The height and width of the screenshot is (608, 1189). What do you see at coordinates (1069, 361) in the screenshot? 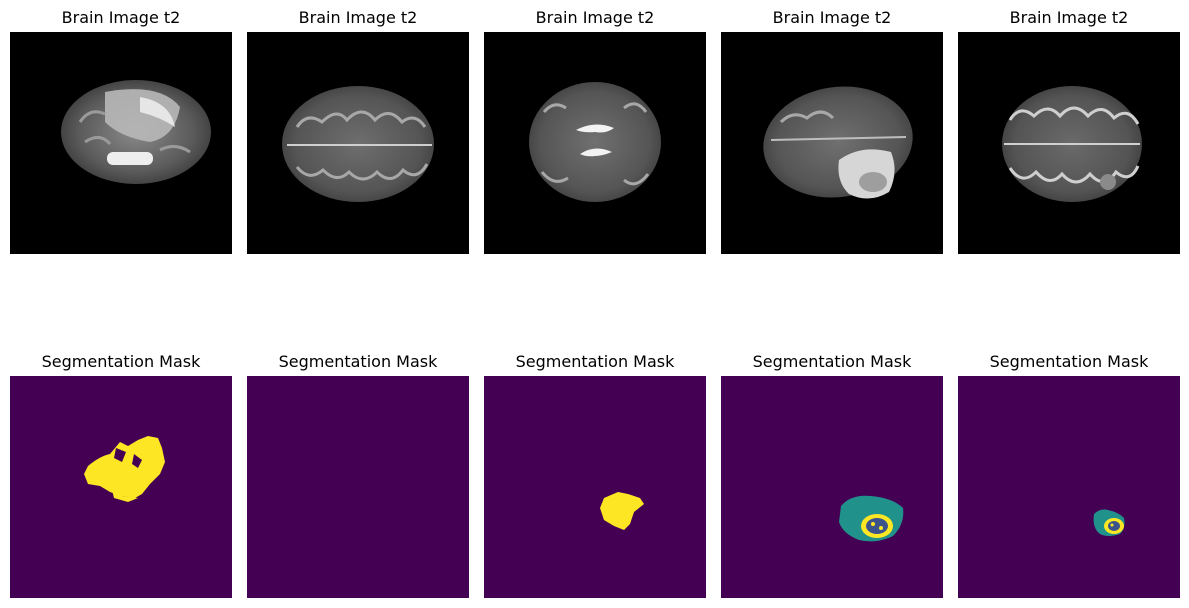
I see `mask-title-5: Segmentation Mask` at bounding box center [1069, 361].